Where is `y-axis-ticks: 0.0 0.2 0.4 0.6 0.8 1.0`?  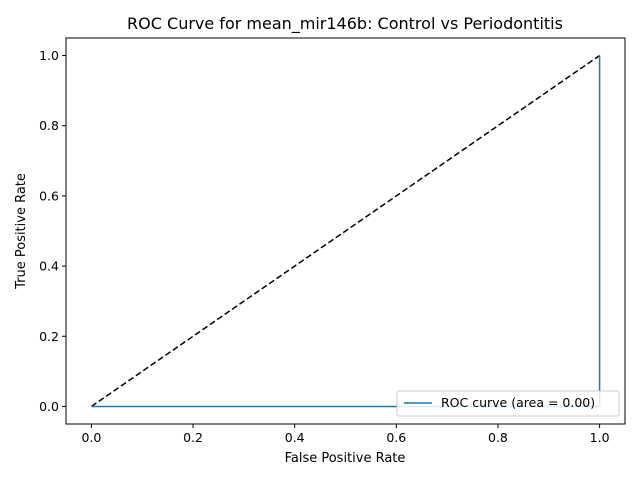 y-axis-ticks: 0.0 0.2 0.4 0.6 0.8 1.0 is located at coordinates (52, 231).